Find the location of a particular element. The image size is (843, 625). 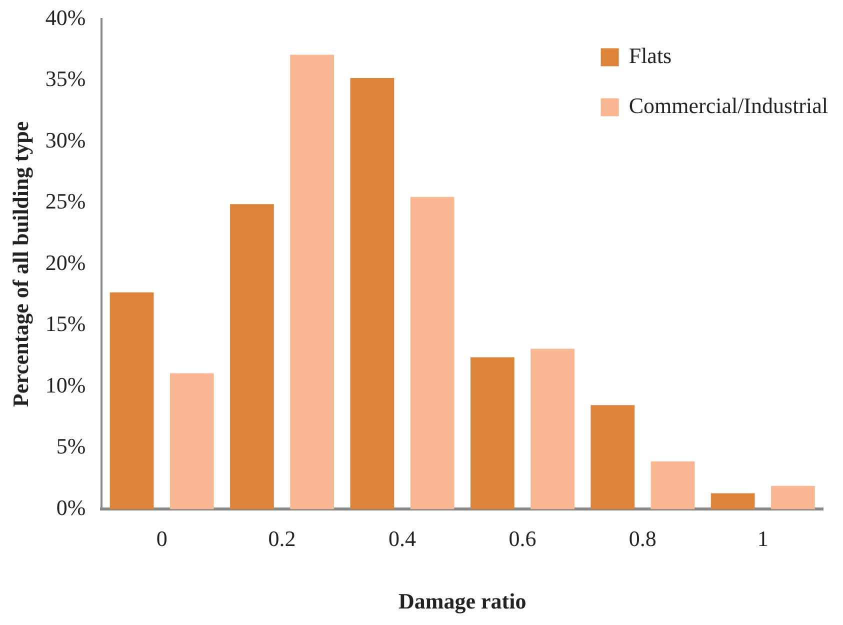

y-tick-label: 30% is located at coordinates (65, 139).